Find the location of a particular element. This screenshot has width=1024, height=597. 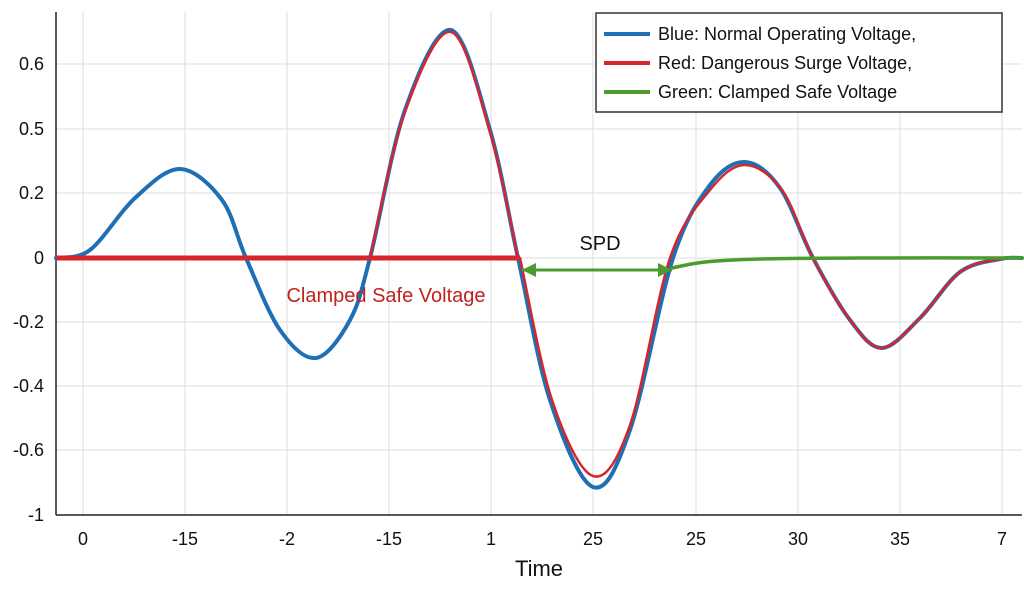

clamped-safe-voltage-label: Clamped Safe Voltage is located at coordinates (385, 296).